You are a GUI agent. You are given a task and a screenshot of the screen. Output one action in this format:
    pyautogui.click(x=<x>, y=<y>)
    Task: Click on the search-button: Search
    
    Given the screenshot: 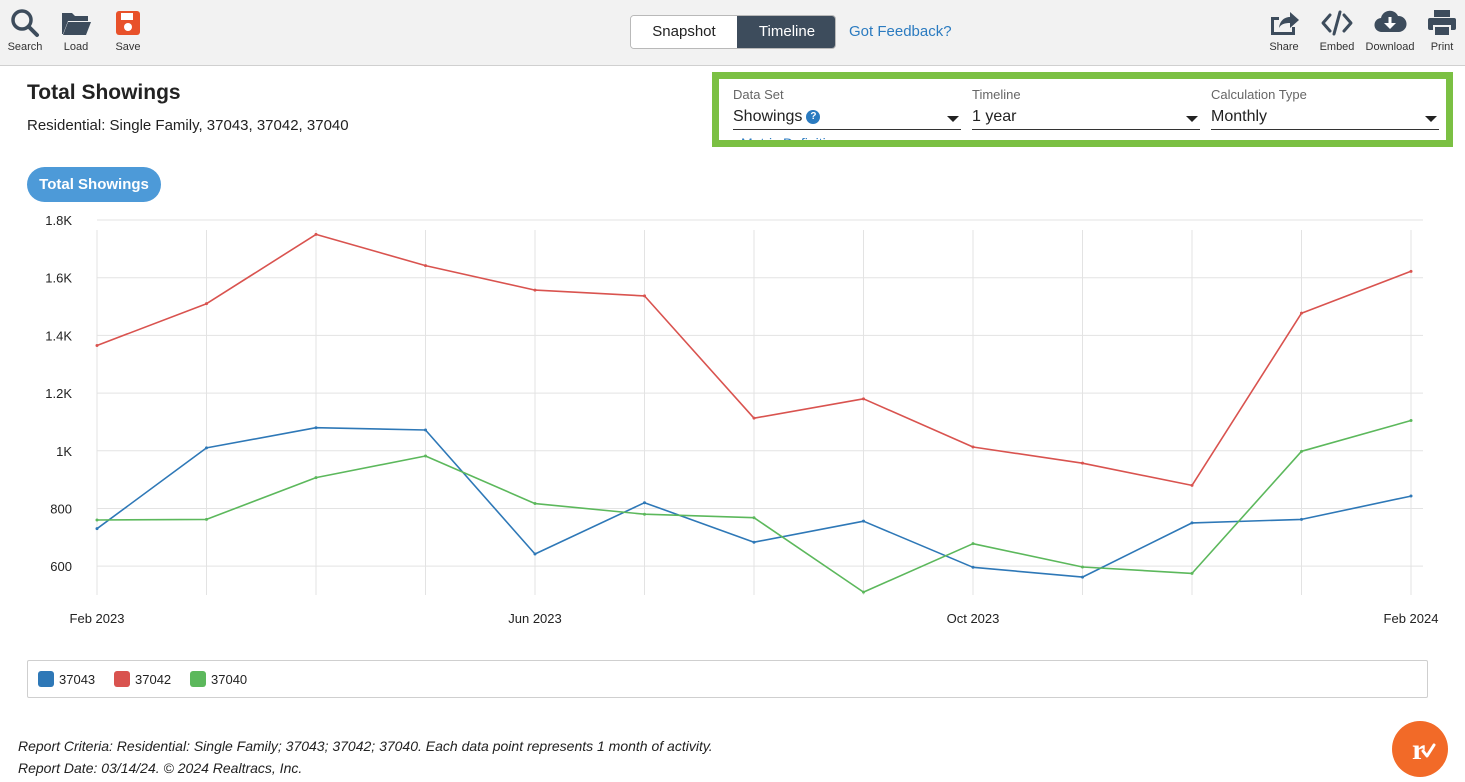 What is the action you would take?
    pyautogui.click(x=25, y=30)
    